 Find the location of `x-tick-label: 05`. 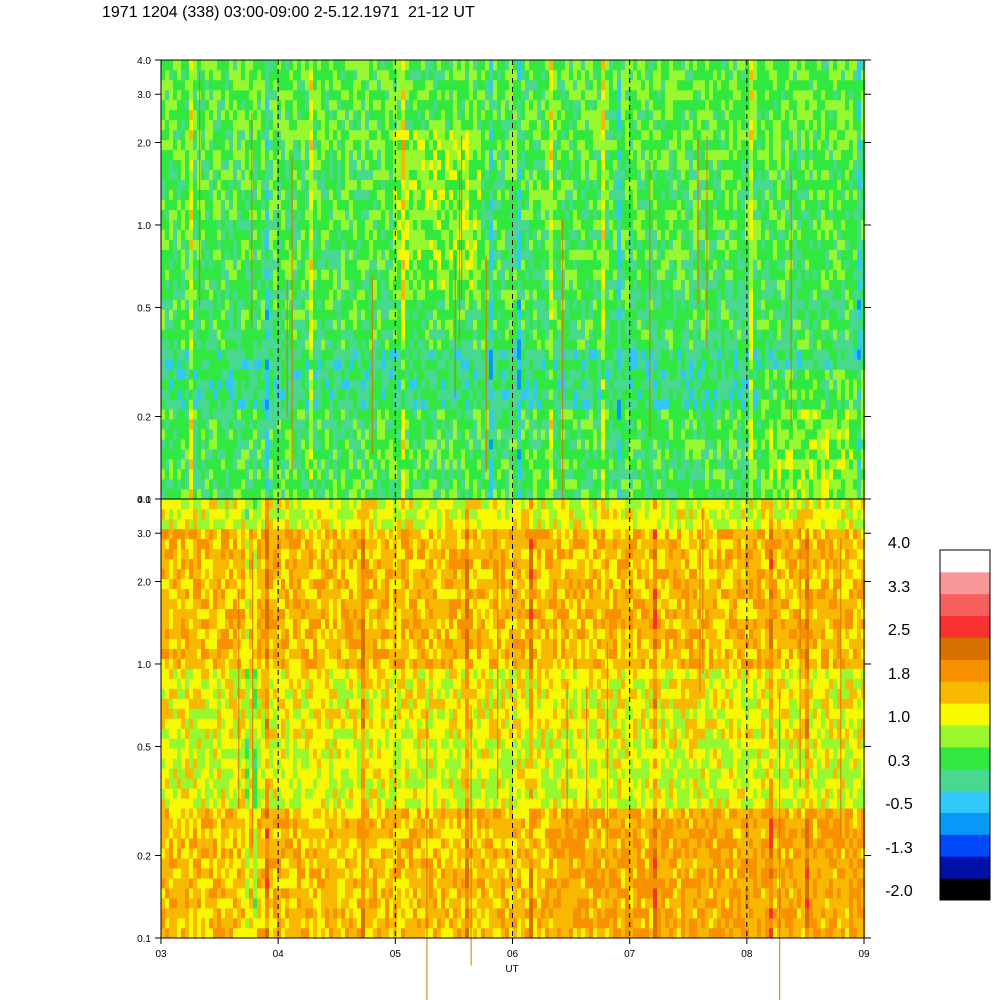

x-tick-label: 05 is located at coordinates (396, 954).